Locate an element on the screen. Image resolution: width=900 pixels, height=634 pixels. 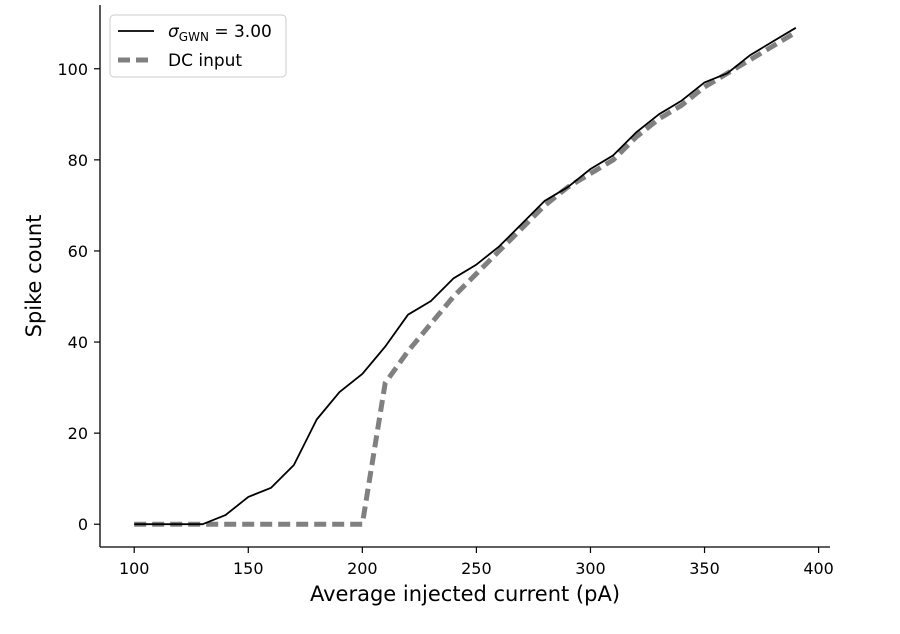
legend-label-dc: DC input is located at coordinates (205, 61).